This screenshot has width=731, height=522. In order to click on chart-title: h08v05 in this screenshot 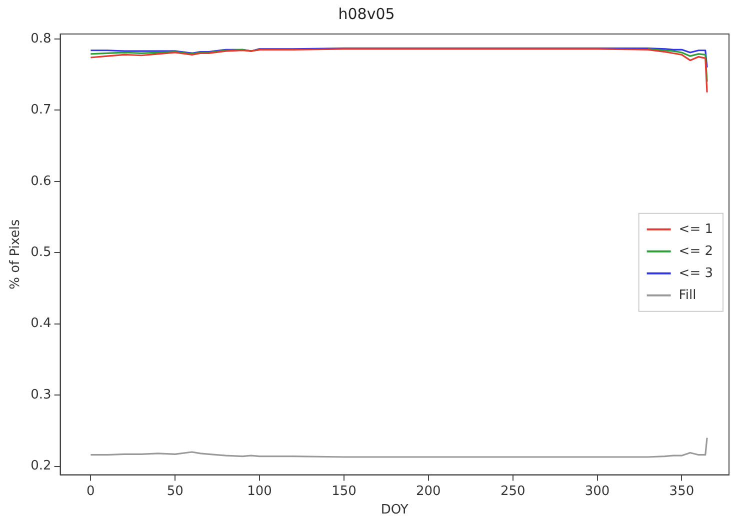, I will do `click(366, 13)`.